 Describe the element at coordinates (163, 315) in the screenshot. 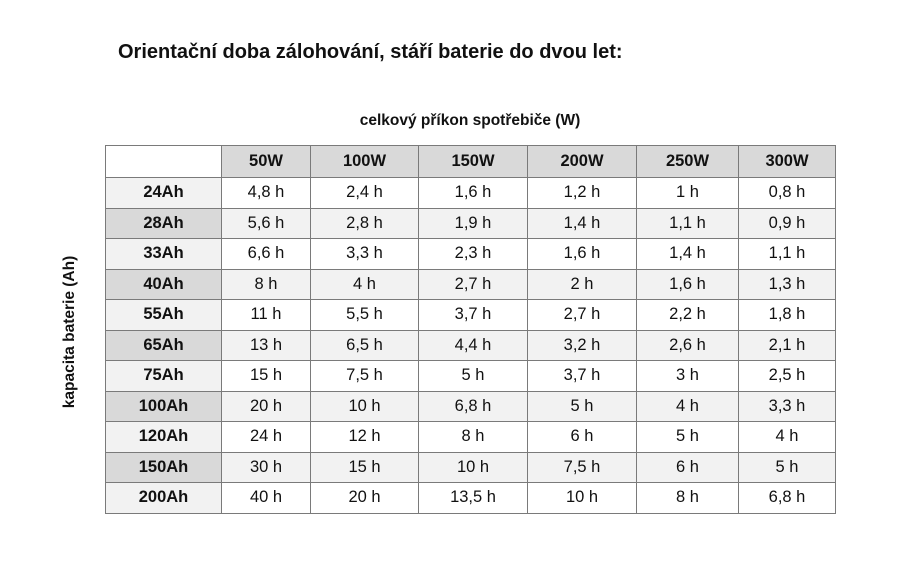

I see `row-header: 55Ah` at that location.